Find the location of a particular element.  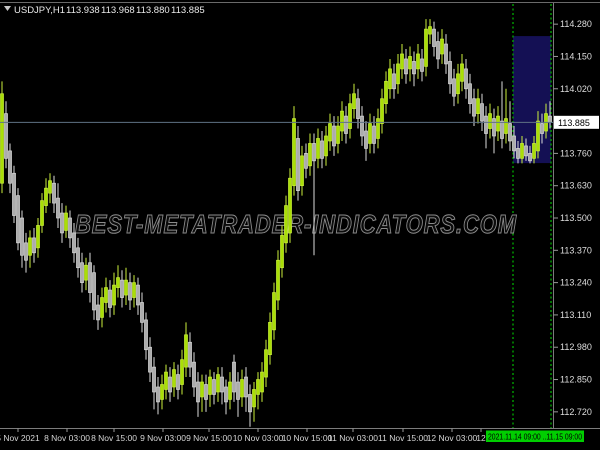

current-price-tag-bg is located at coordinates (576, 122).